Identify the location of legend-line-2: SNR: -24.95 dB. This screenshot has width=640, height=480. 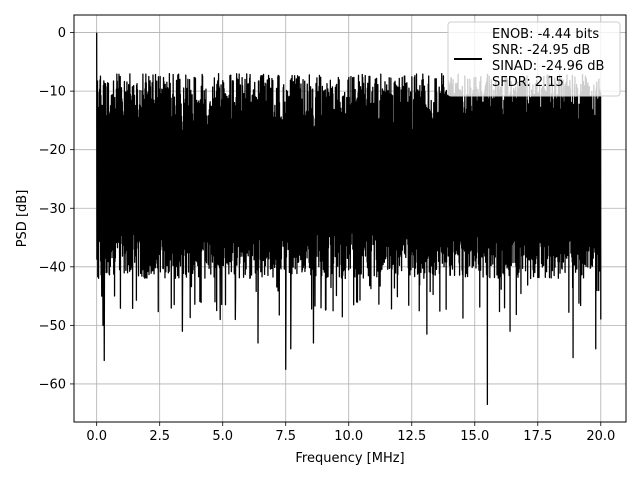
(541, 50).